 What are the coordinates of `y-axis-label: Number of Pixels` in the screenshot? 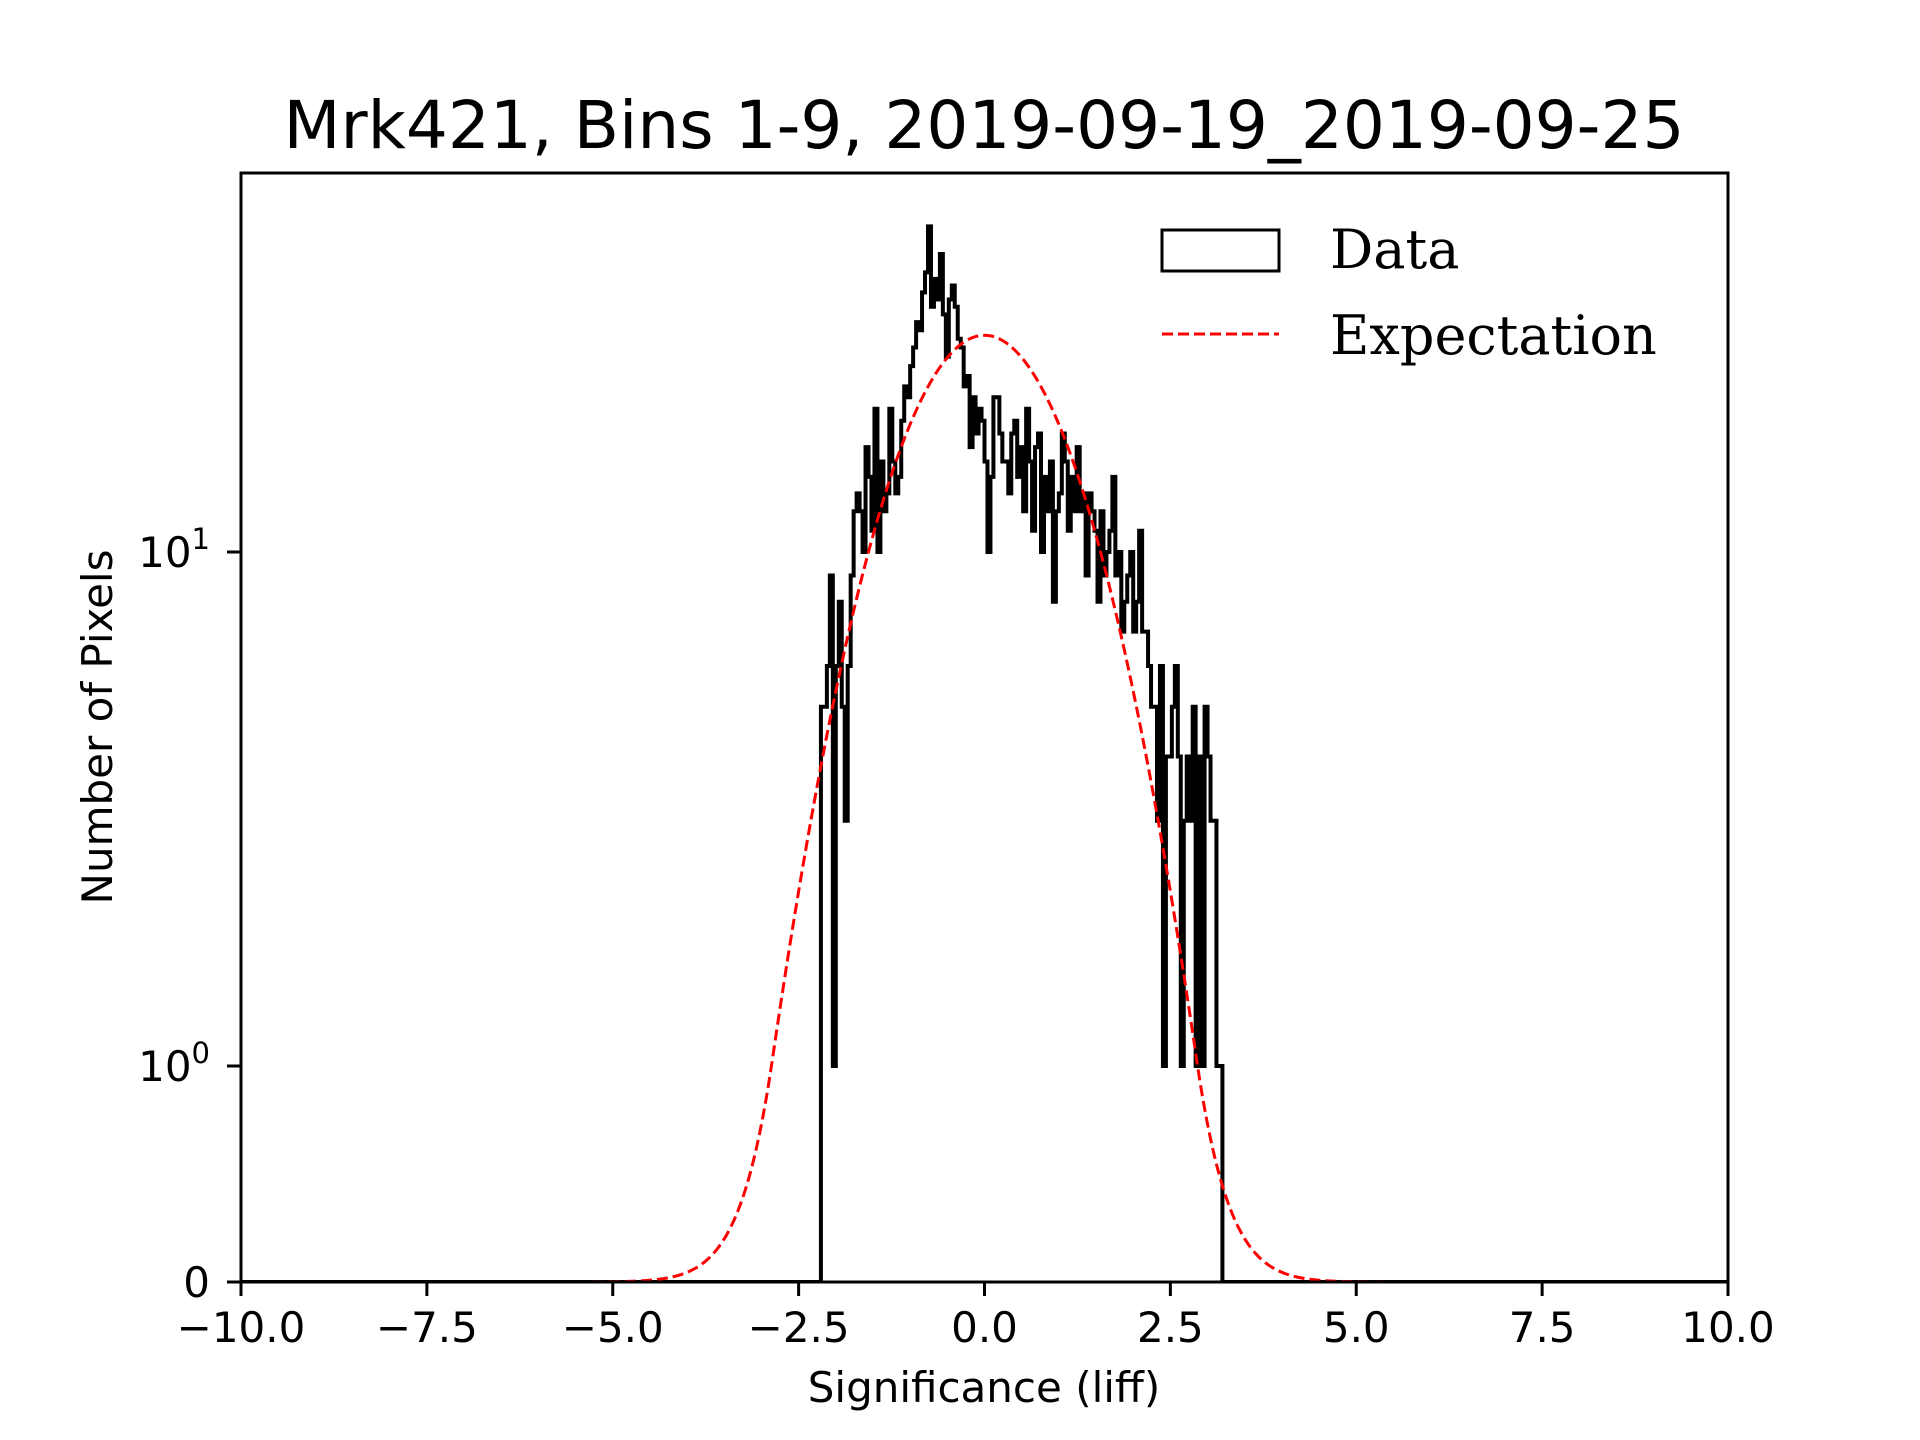 It's located at (97, 727).